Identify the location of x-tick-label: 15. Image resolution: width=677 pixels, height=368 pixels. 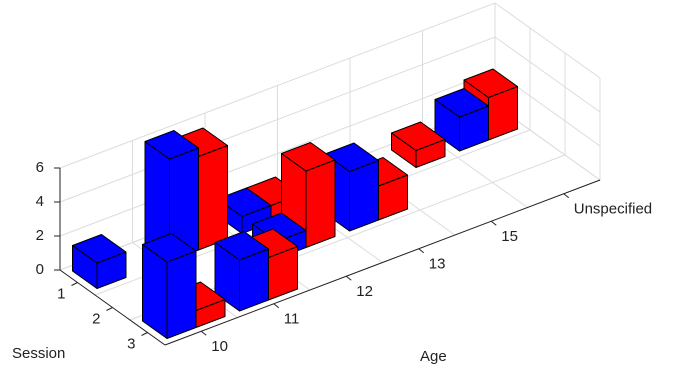
(509, 236).